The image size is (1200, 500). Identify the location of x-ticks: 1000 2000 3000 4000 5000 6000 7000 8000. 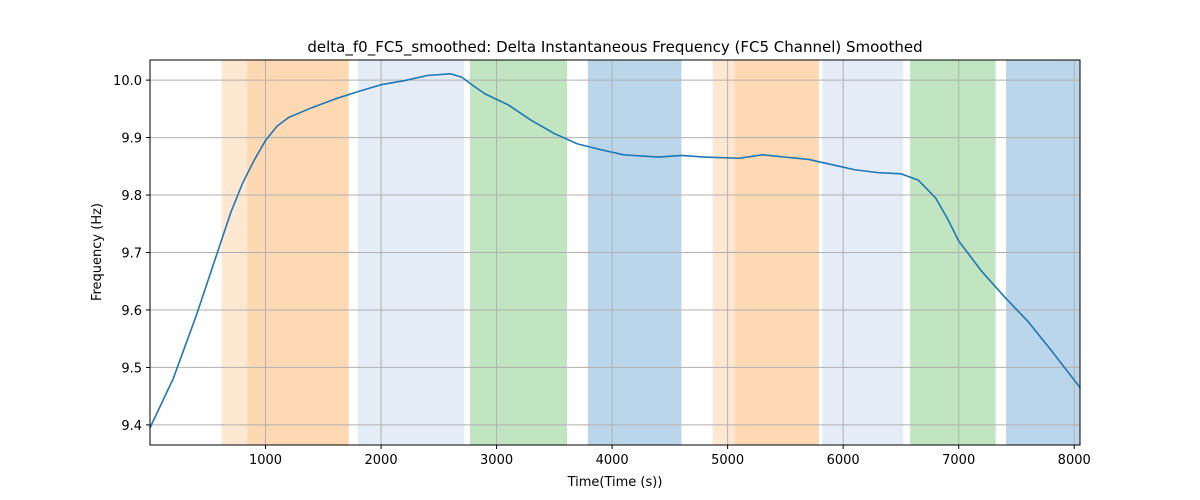
(670, 456).